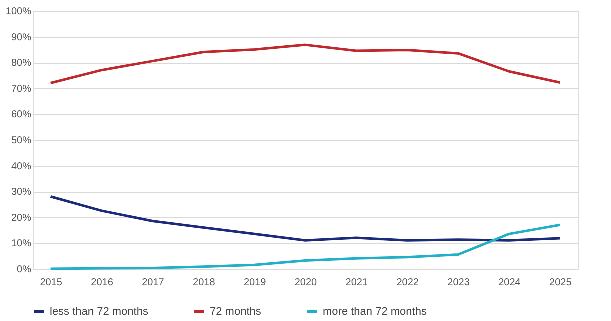 Image resolution: width=611 pixels, height=321 pixels. Describe the element at coordinates (306, 283) in the screenshot. I see `x-tick-label: 2020` at that location.